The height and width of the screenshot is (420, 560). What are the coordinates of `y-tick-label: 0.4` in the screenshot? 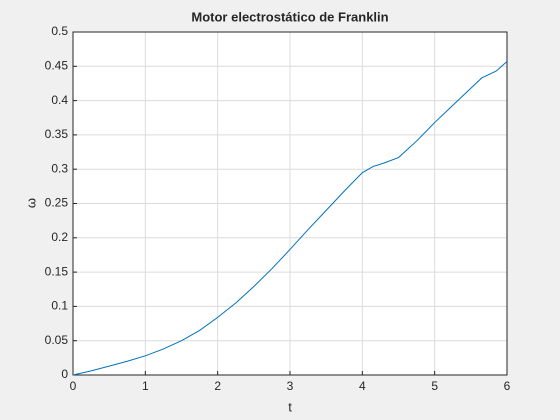 It's located at (59, 100).